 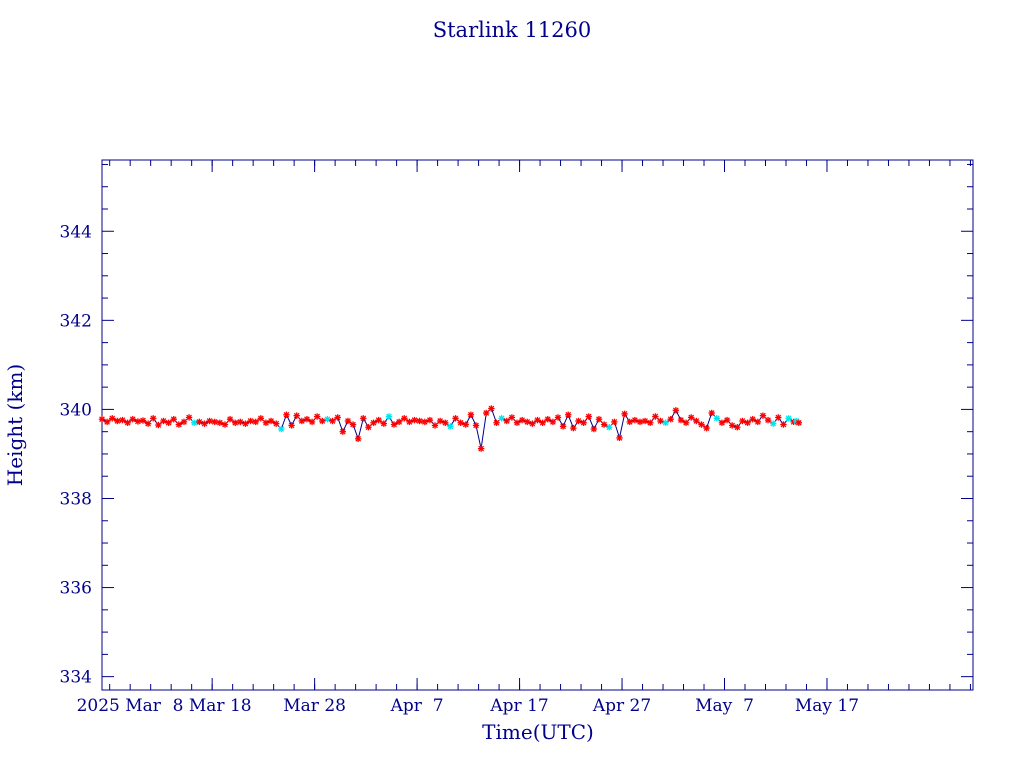 I want to click on chart-title: Starlink 11260, so click(x=512, y=30).